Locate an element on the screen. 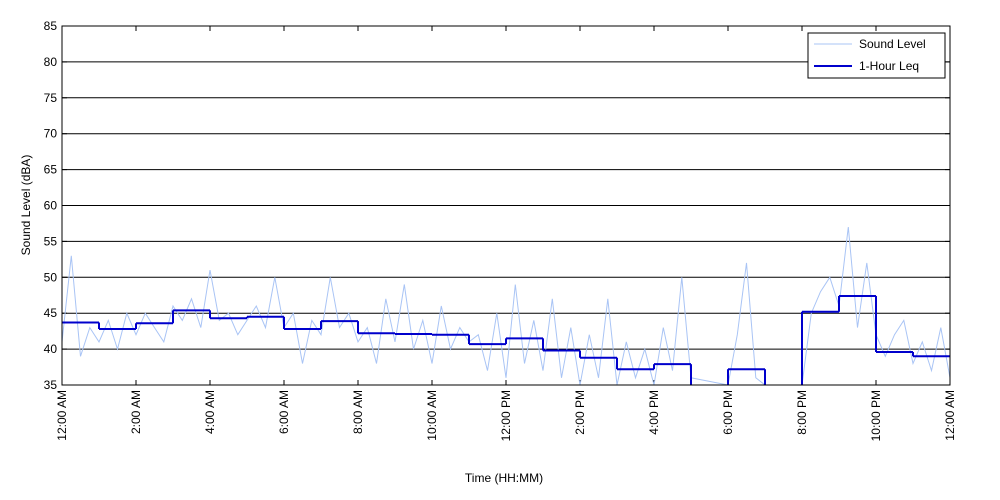 This screenshot has height=500, width=1000. x-tick-label: 2:00 PM is located at coordinates (580, 412).